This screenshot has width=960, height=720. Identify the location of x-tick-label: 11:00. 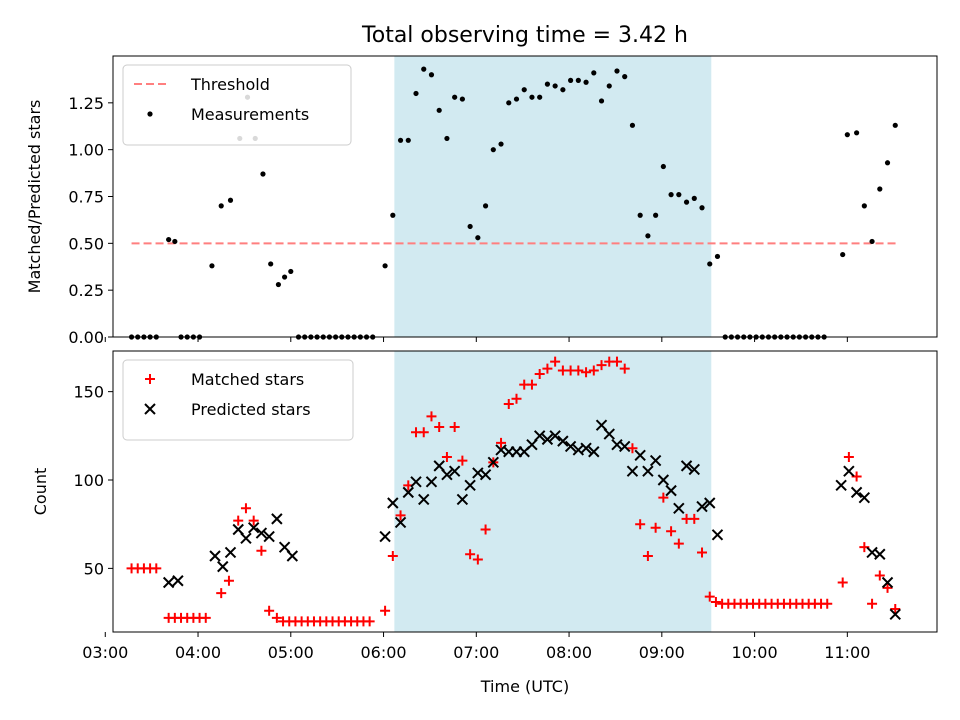
(847, 652).